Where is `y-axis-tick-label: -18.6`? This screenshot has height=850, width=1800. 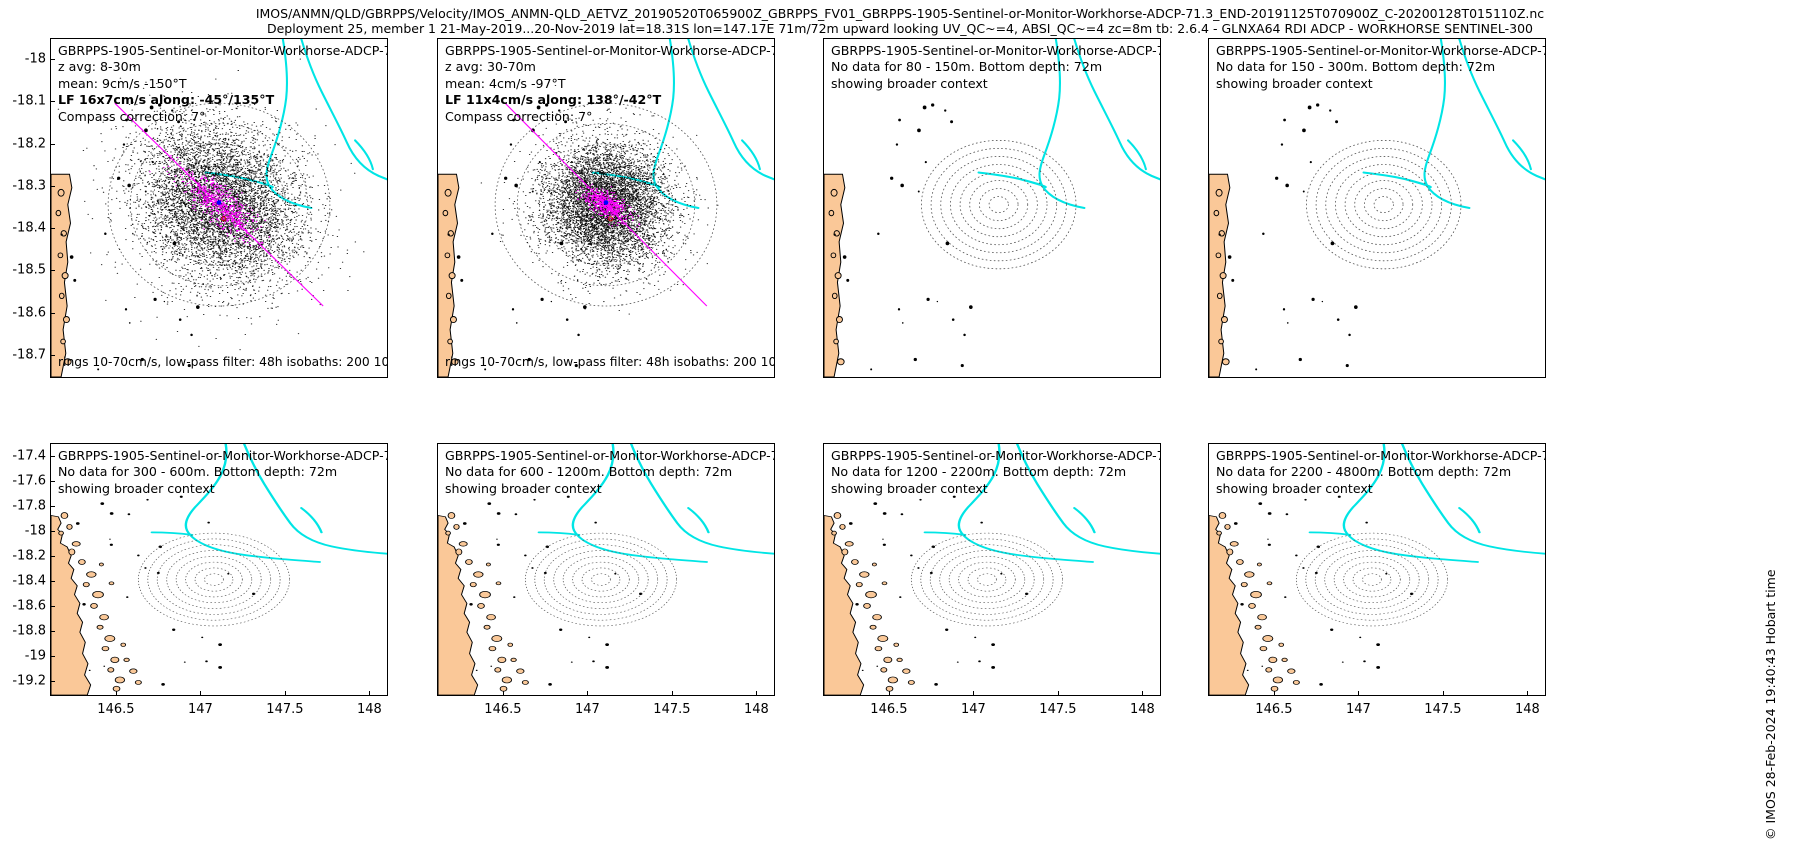
y-axis-tick-label: -18.6 is located at coordinates (29, 313).